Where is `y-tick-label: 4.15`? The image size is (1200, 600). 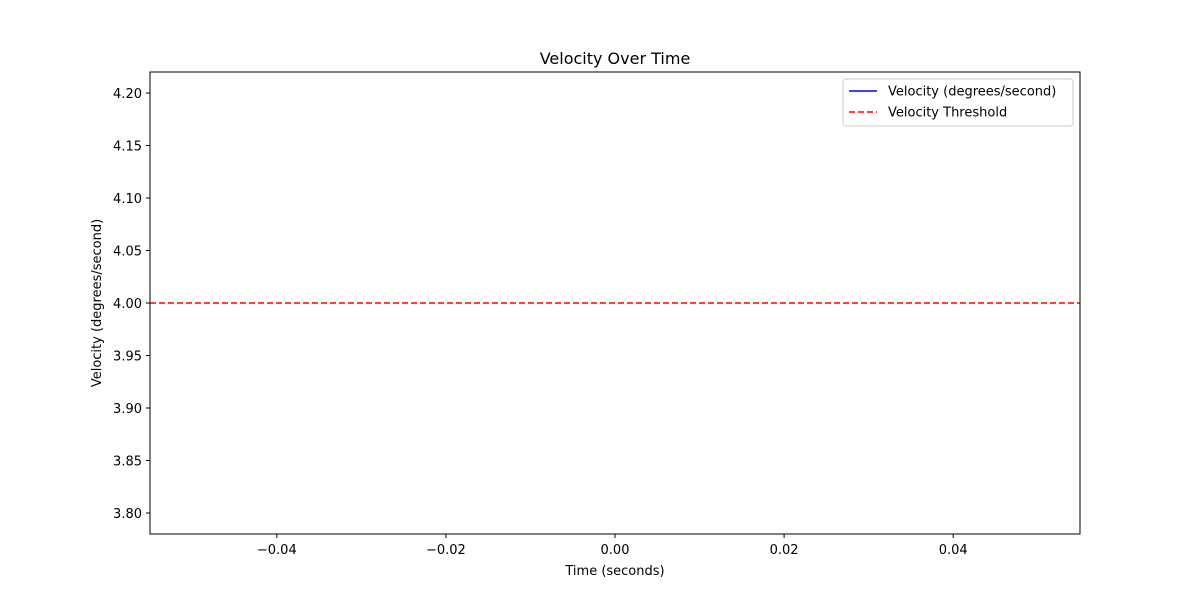 y-tick-label: 4.15 is located at coordinates (127, 147).